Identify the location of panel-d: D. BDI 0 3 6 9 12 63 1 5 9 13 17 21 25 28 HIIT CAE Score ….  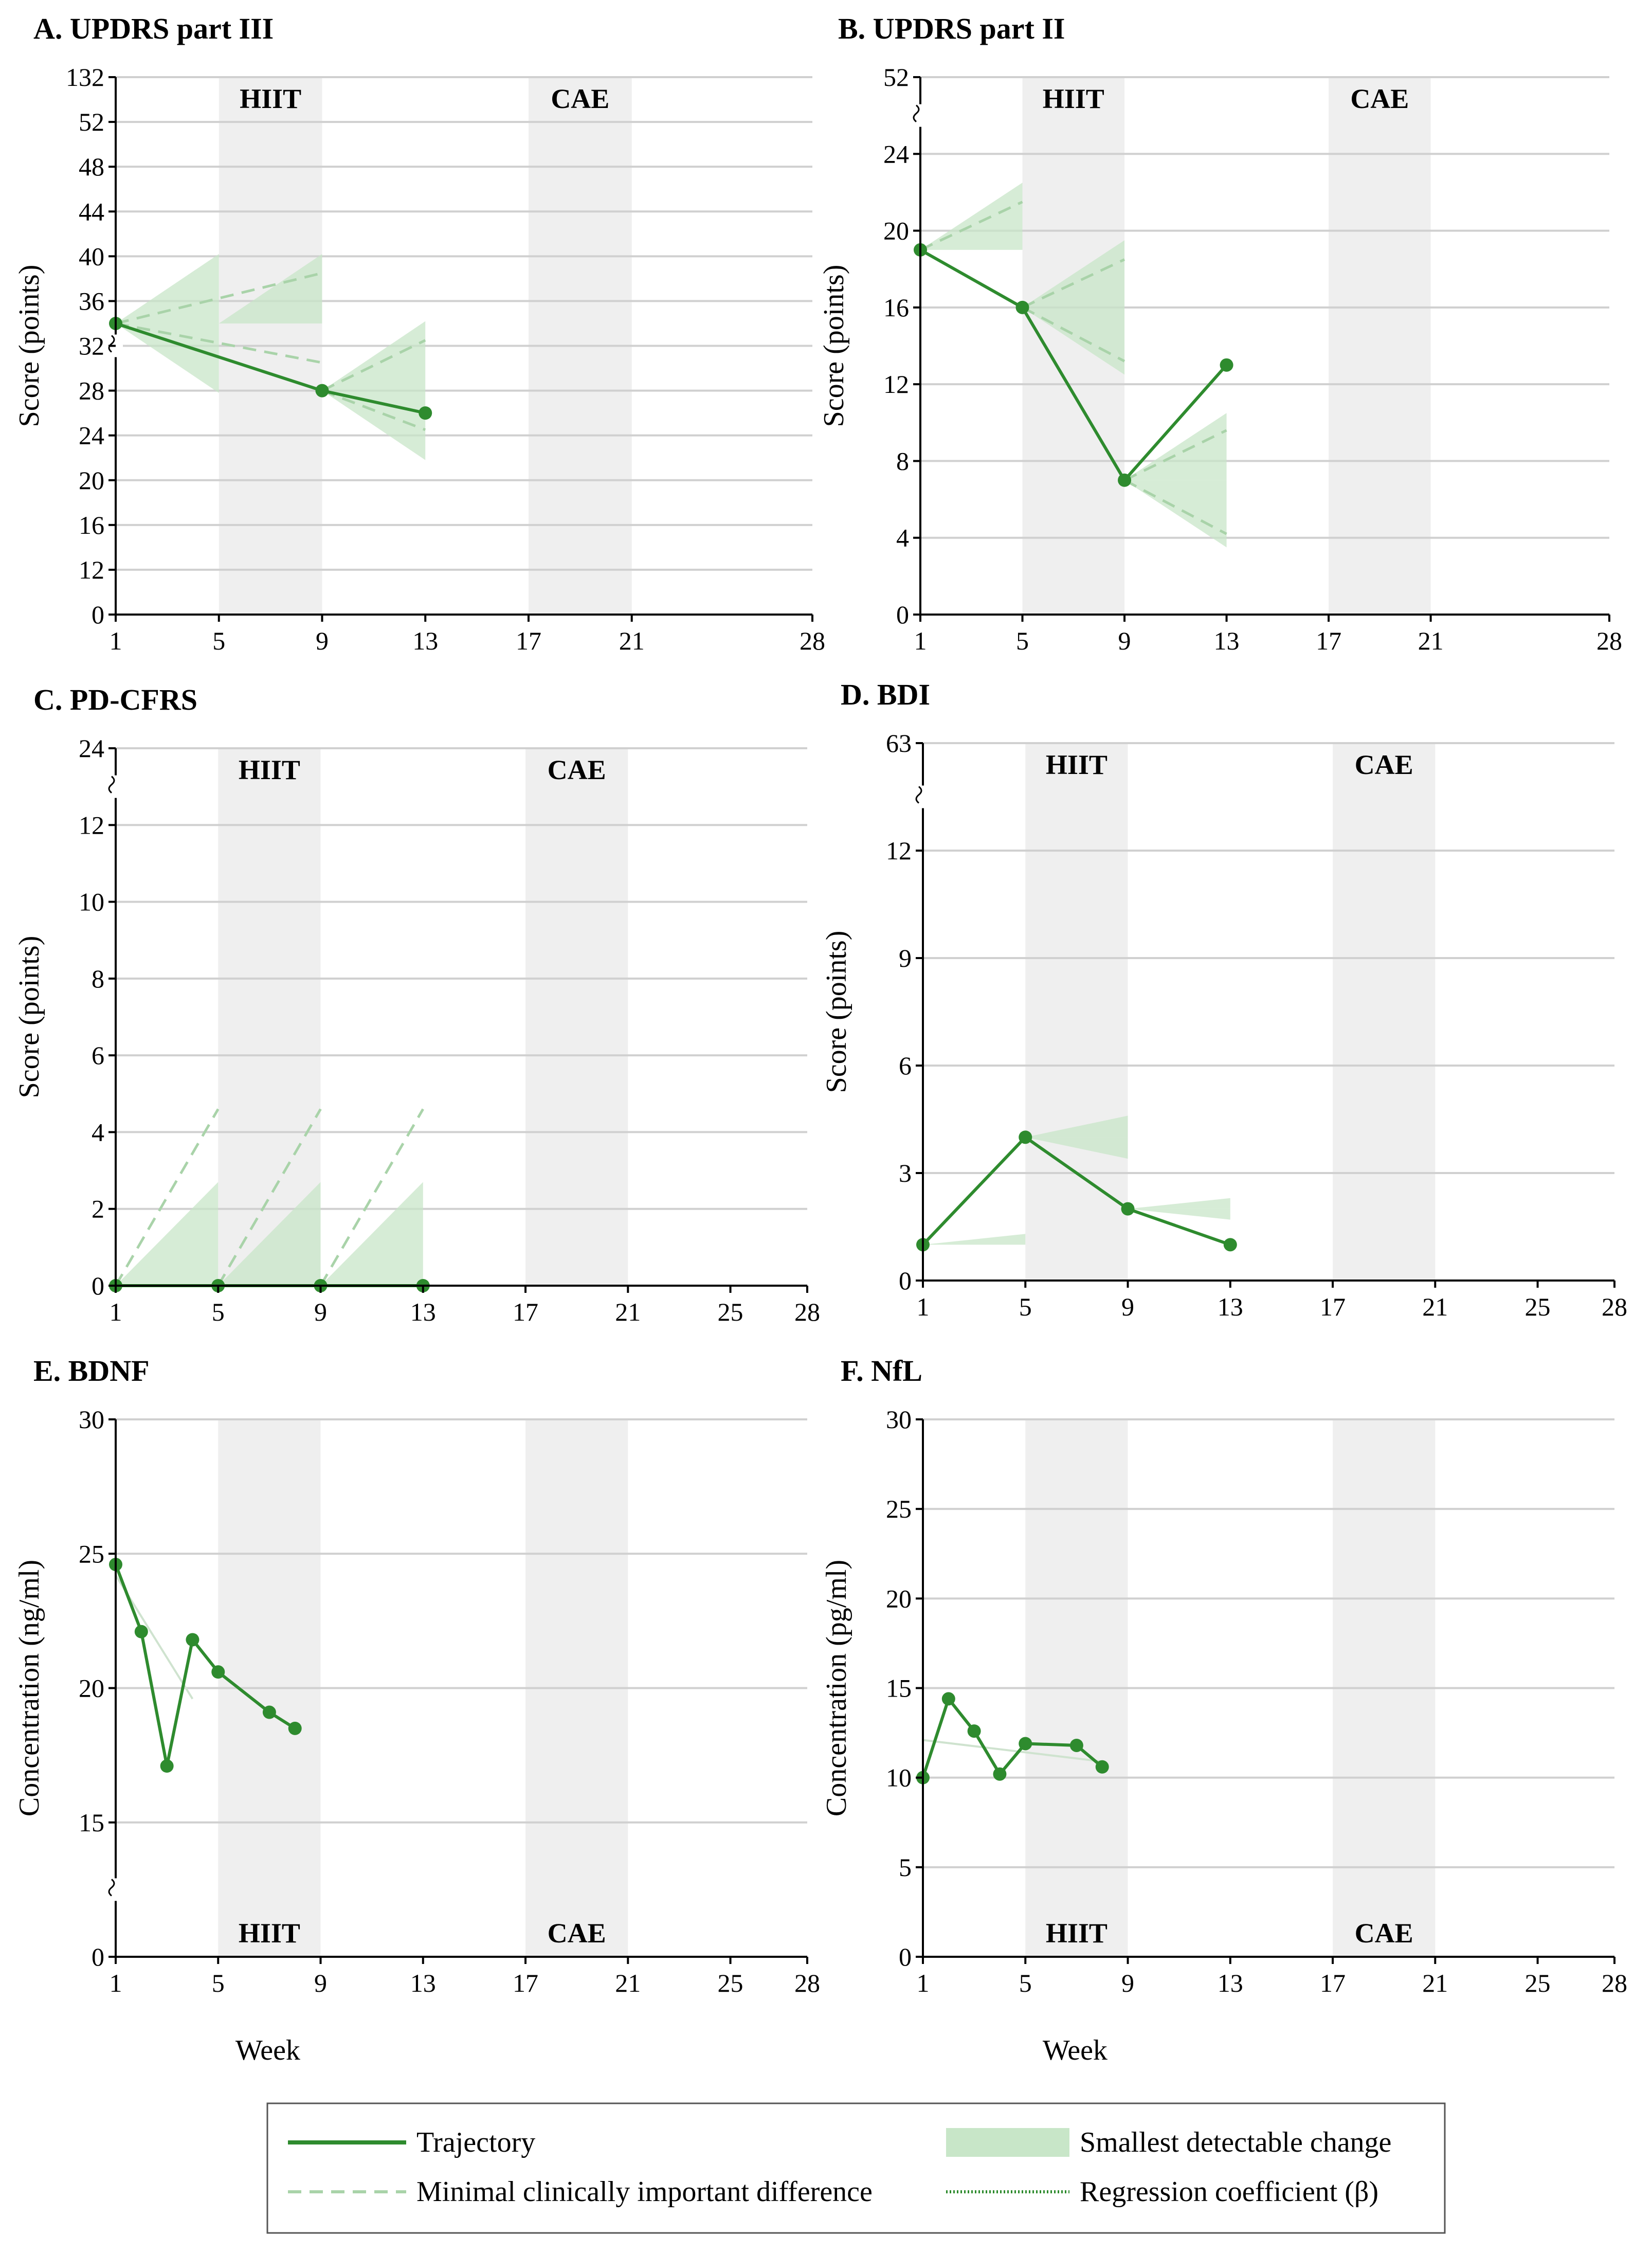
(1224, 1000).